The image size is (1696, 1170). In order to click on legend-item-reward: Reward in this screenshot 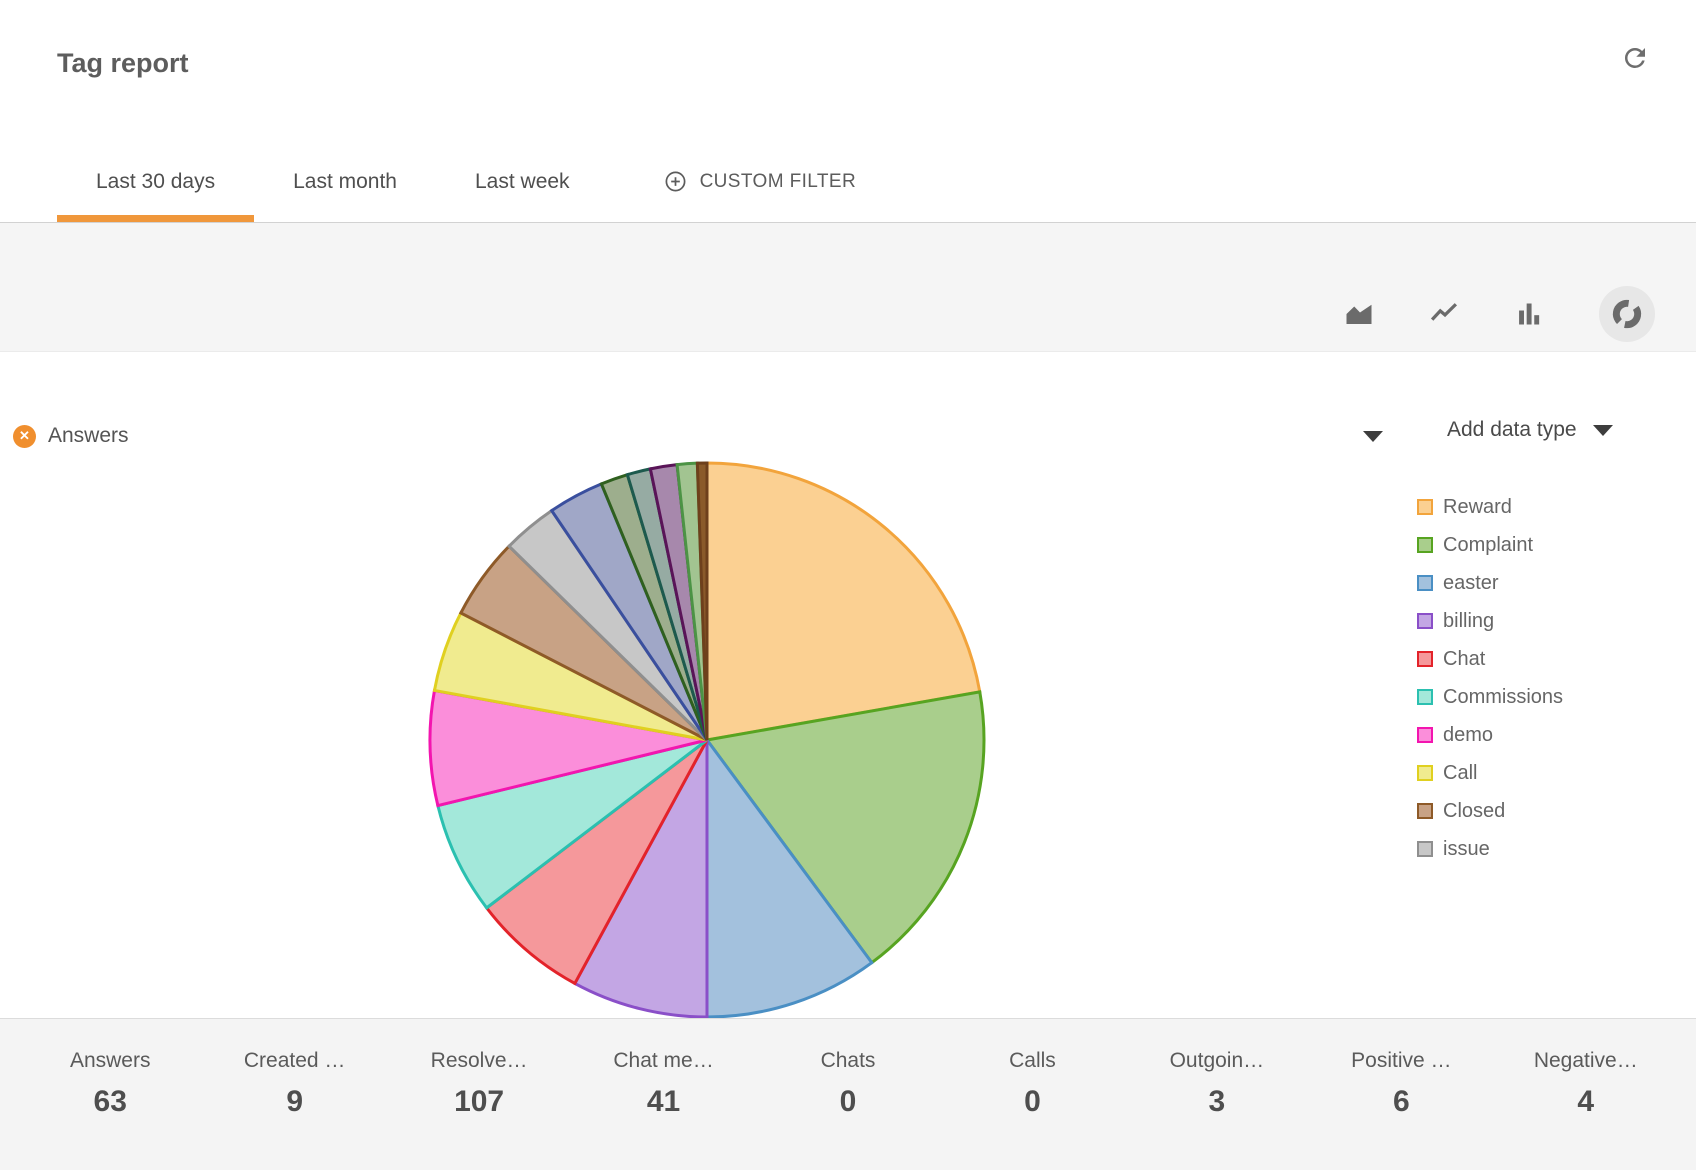, I will do `click(1490, 507)`.